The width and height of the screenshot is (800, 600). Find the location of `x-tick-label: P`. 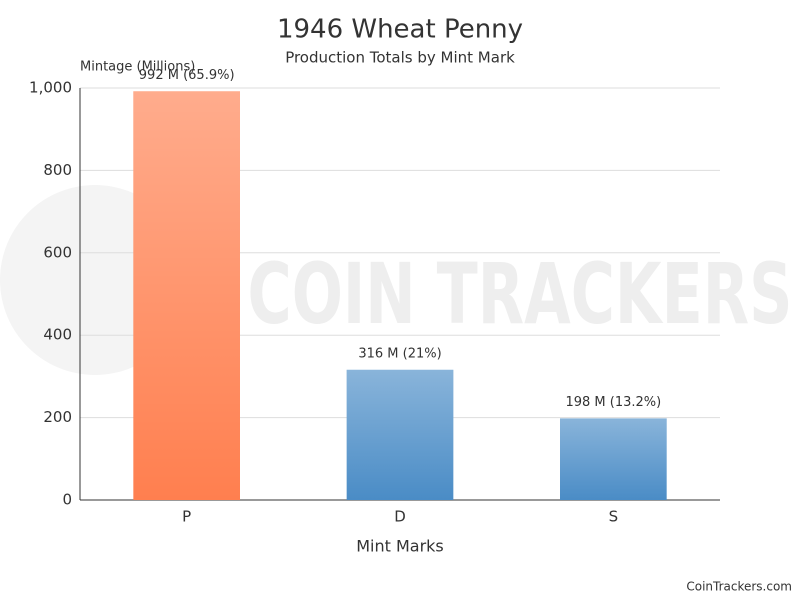

x-tick-label: P is located at coordinates (186, 517).